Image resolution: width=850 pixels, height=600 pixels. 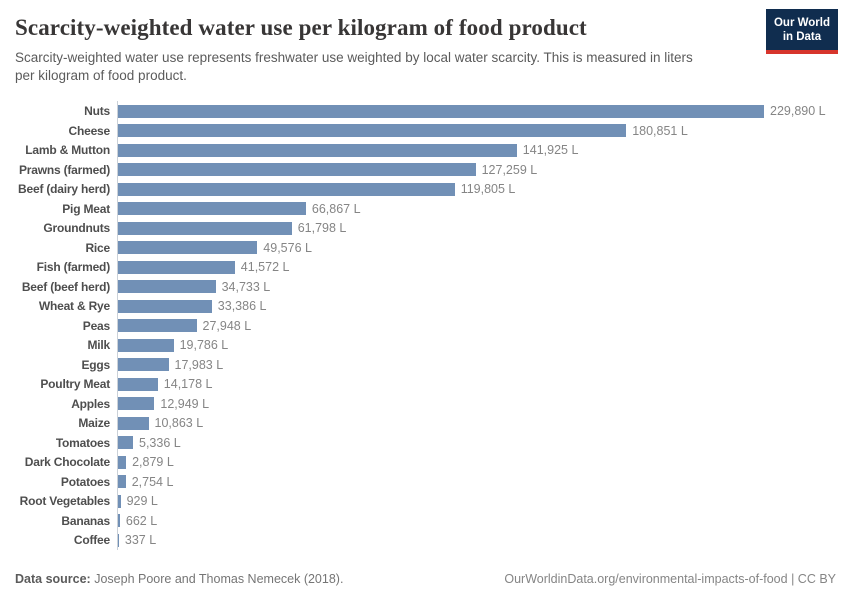 I want to click on data-source-text: Joseph Poore and Thomas Nemecek (2018)., so click(x=217, y=579).